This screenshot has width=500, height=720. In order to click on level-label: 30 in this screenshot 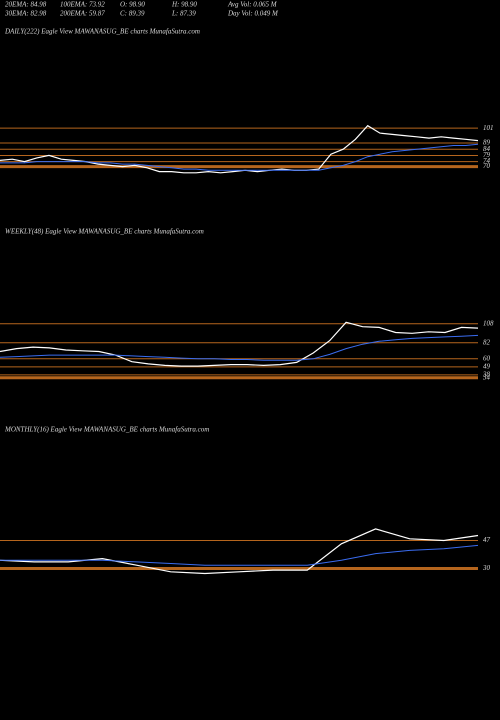, I will do `click(486, 568)`.